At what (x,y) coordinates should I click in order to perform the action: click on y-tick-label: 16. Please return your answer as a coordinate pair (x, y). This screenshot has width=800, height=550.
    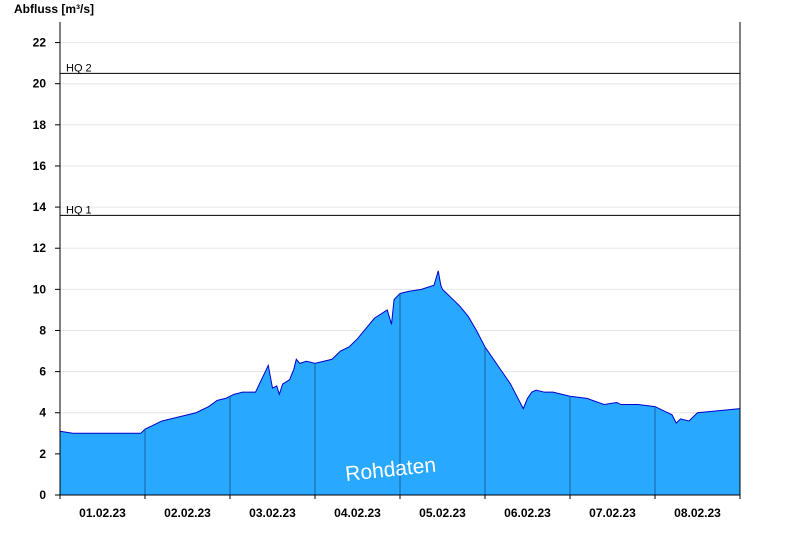
    Looking at the image, I should click on (40, 166).